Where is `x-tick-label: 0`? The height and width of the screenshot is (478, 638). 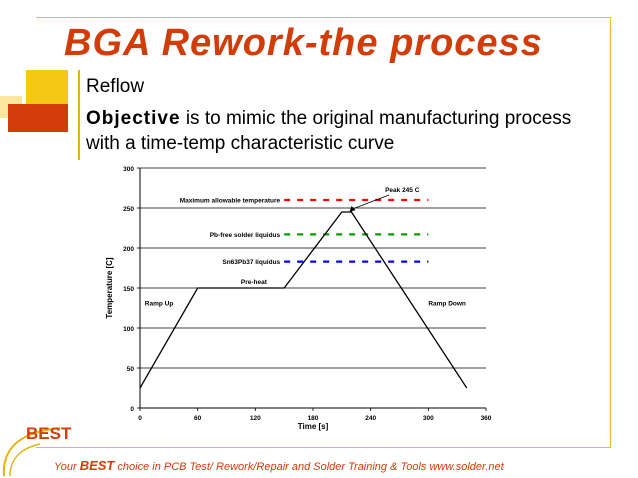
x-tick-label: 0 is located at coordinates (140, 418).